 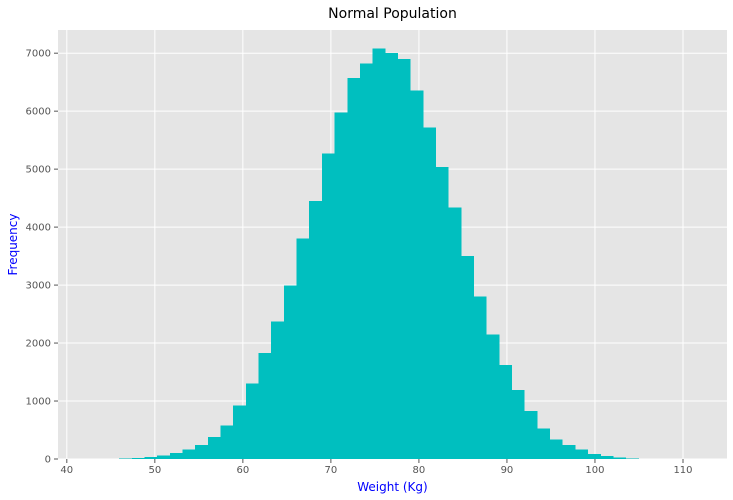 I want to click on x-tick-label: 100, so click(x=594, y=470).